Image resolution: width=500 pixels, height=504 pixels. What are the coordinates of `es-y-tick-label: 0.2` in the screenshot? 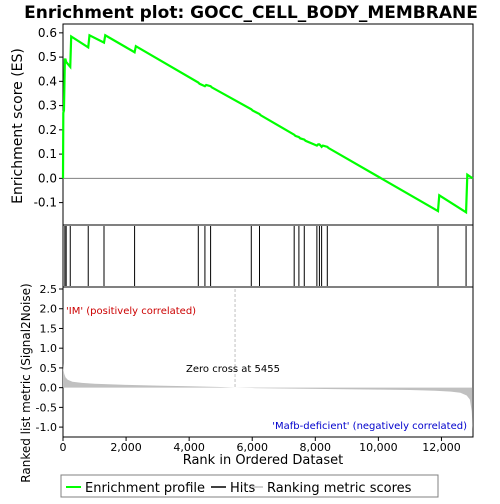 It's located at (47, 130).